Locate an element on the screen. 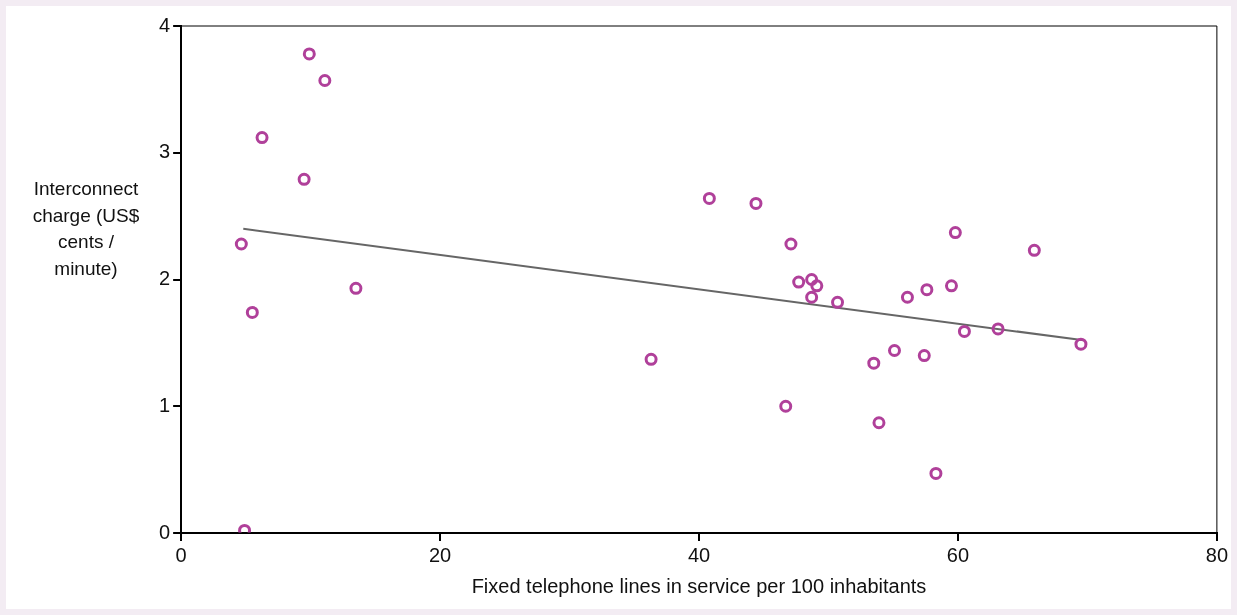  x-tick-label: 0 is located at coordinates (181, 554).